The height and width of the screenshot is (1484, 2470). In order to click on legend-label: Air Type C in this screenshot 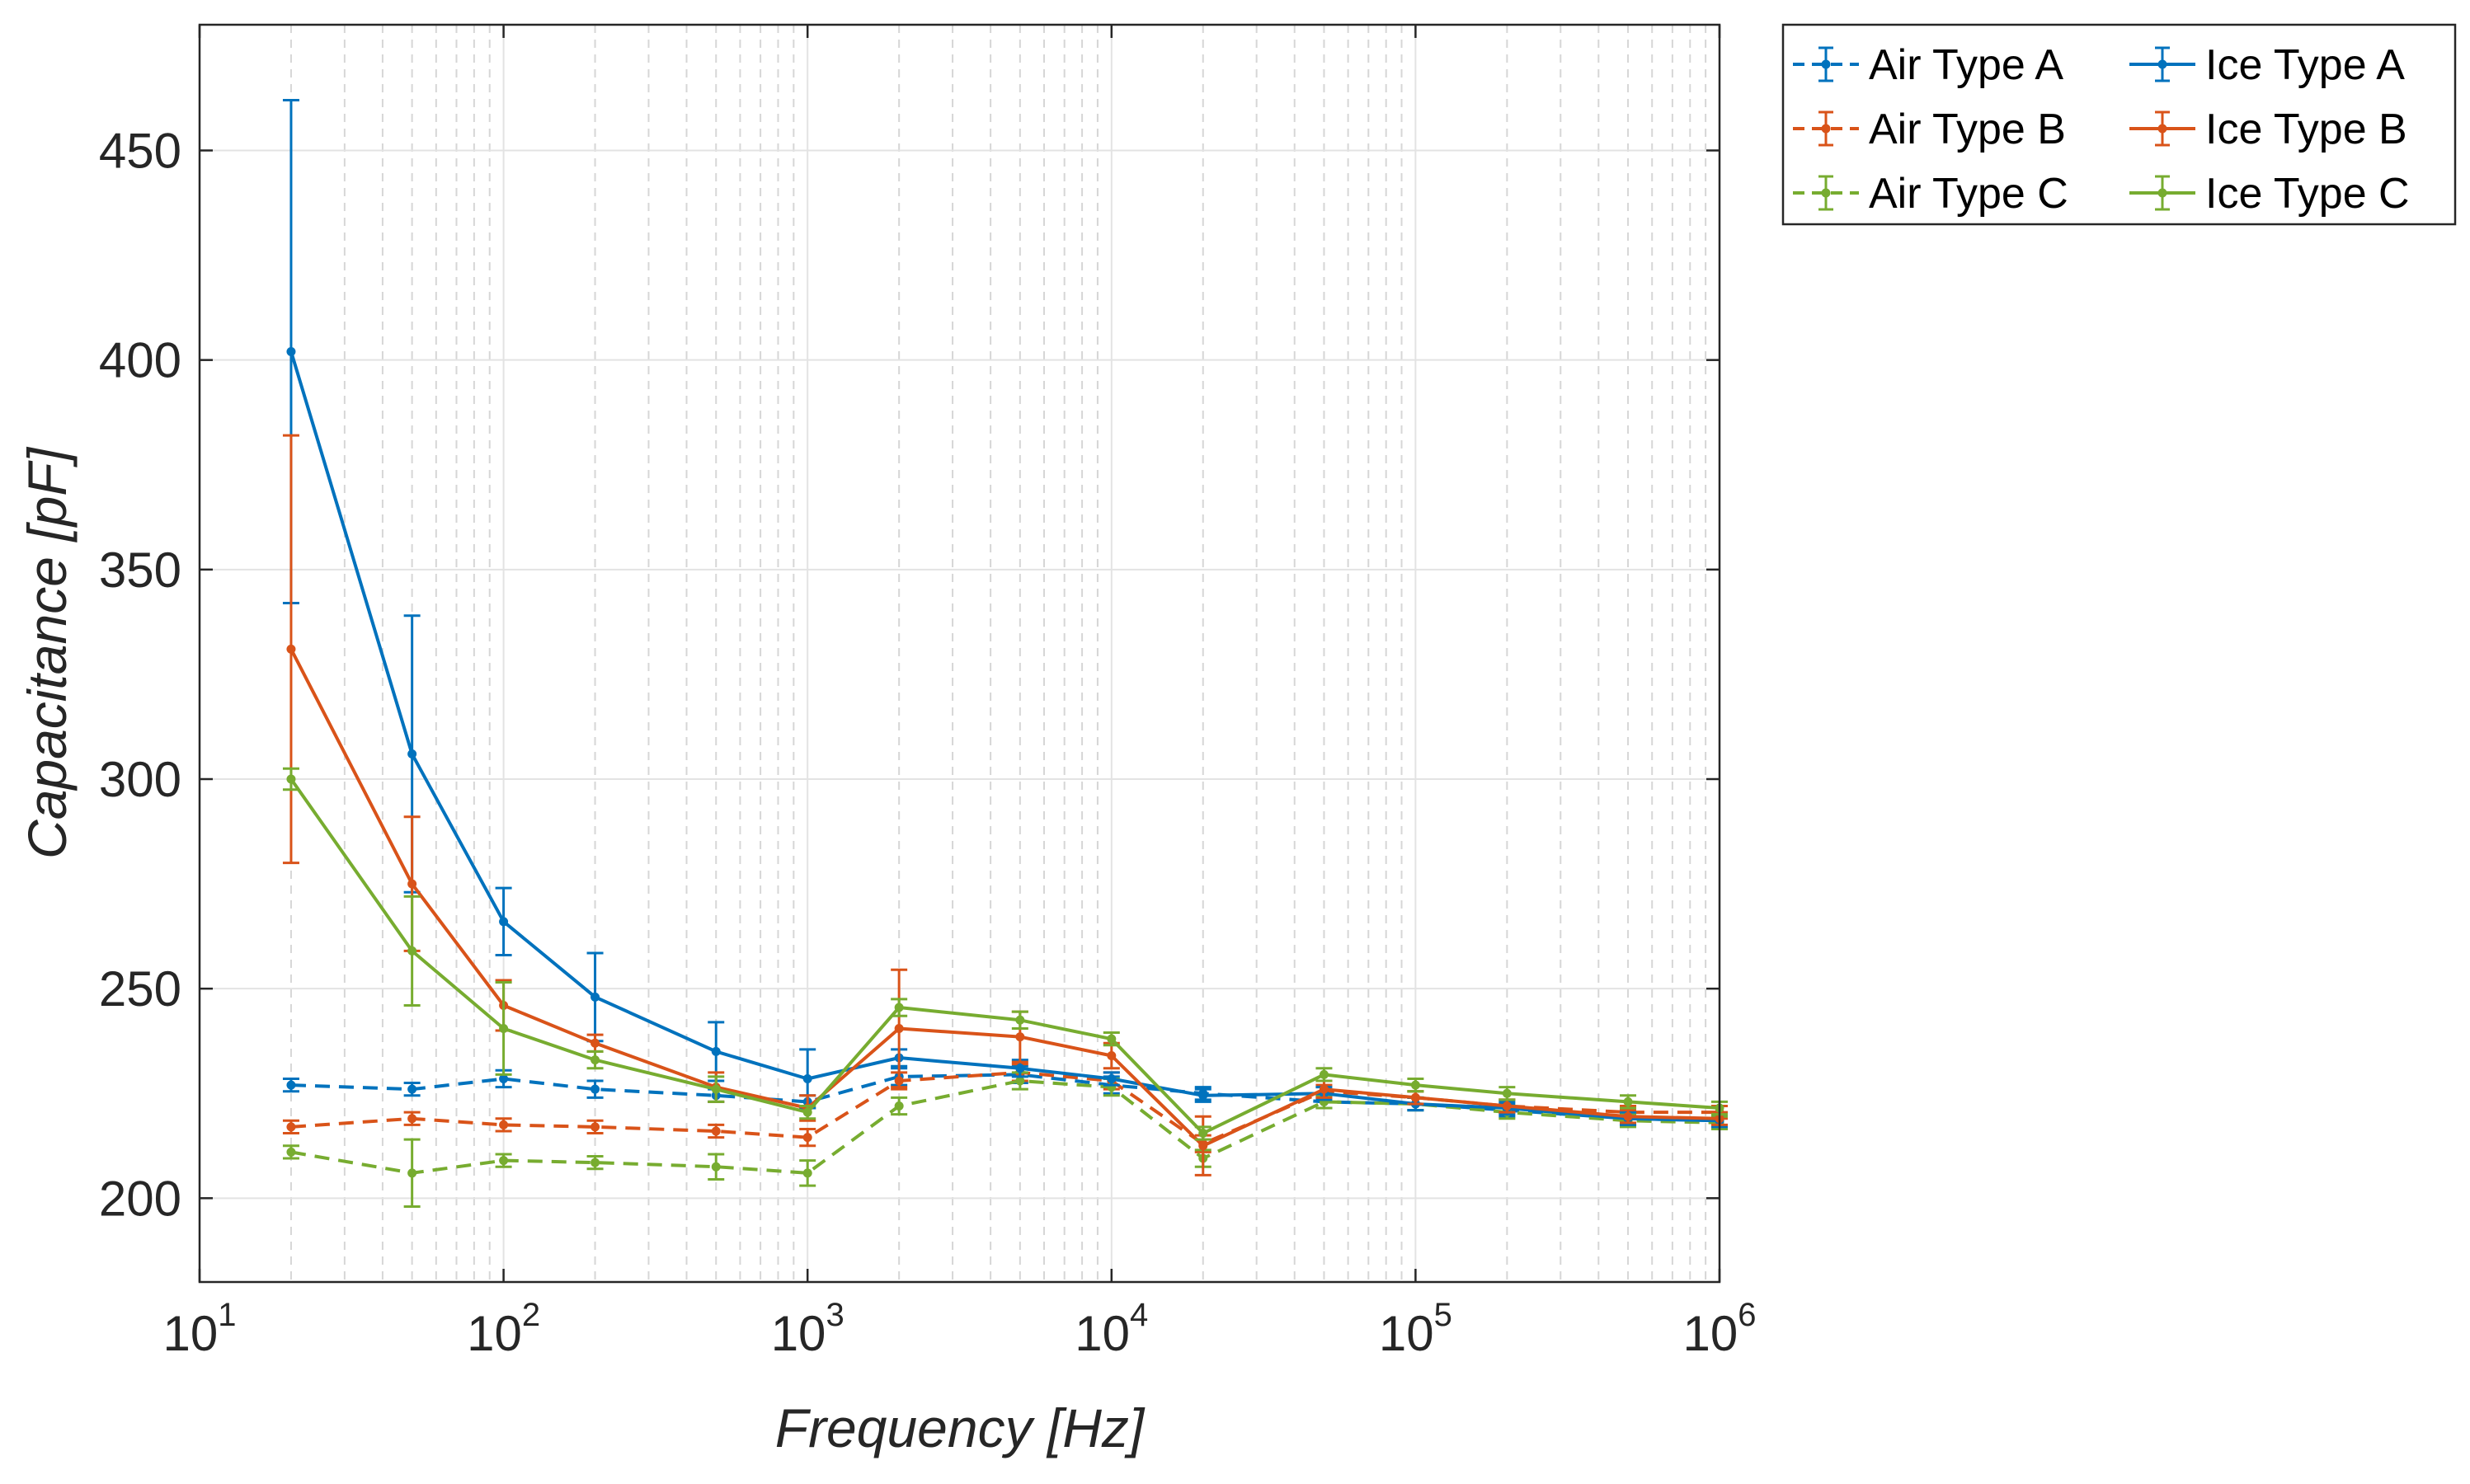, I will do `click(1968, 194)`.